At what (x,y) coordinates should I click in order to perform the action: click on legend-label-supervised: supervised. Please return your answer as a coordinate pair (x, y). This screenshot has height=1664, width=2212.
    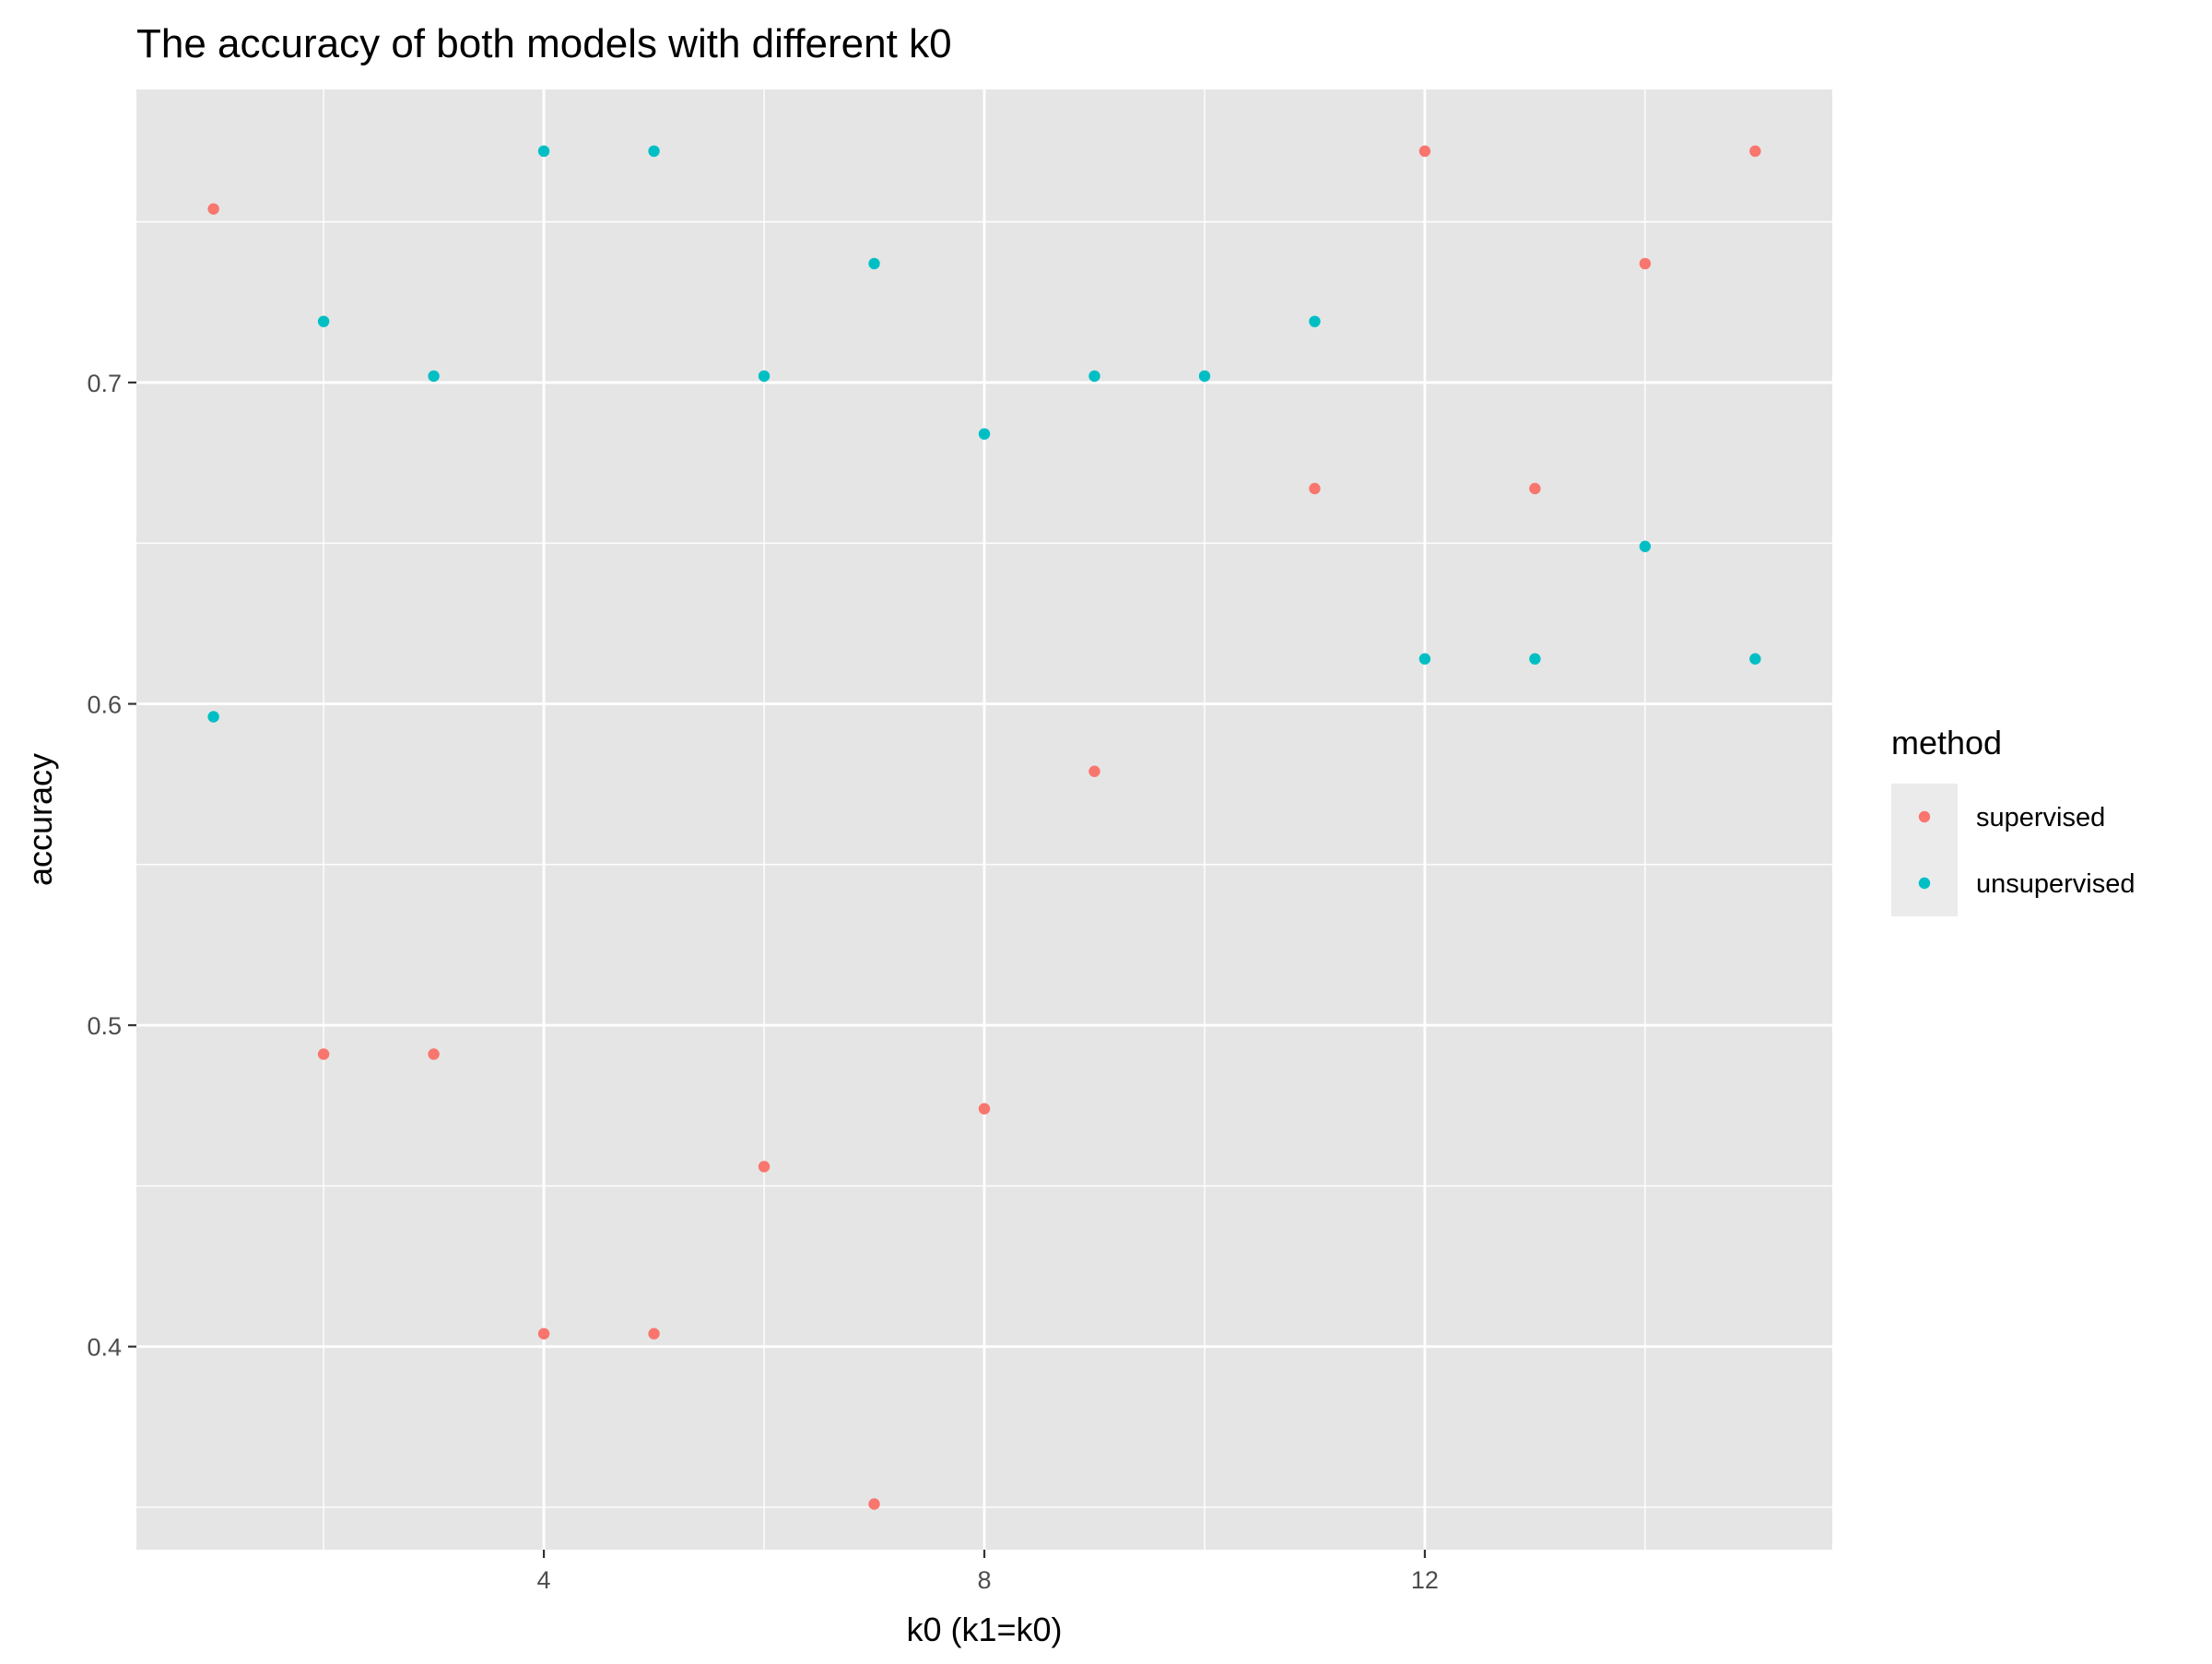
    Looking at the image, I should click on (2040, 817).